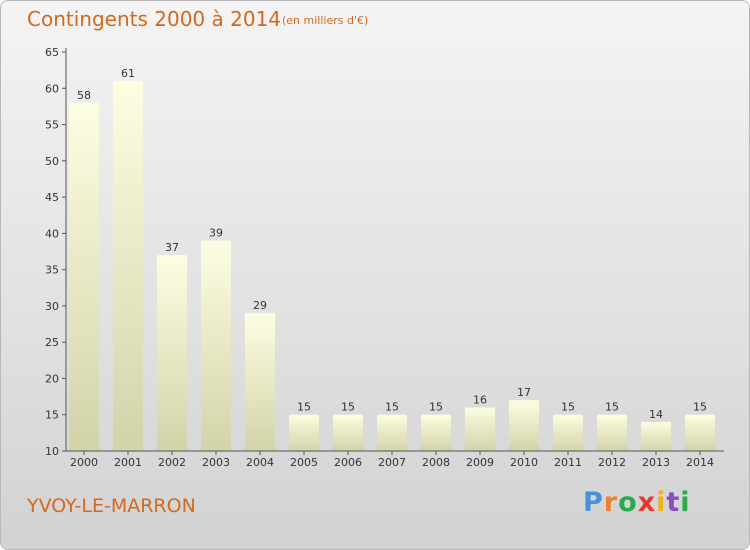  What do you see at coordinates (304, 407) in the screenshot?
I see `data-label-2005: 15` at bounding box center [304, 407].